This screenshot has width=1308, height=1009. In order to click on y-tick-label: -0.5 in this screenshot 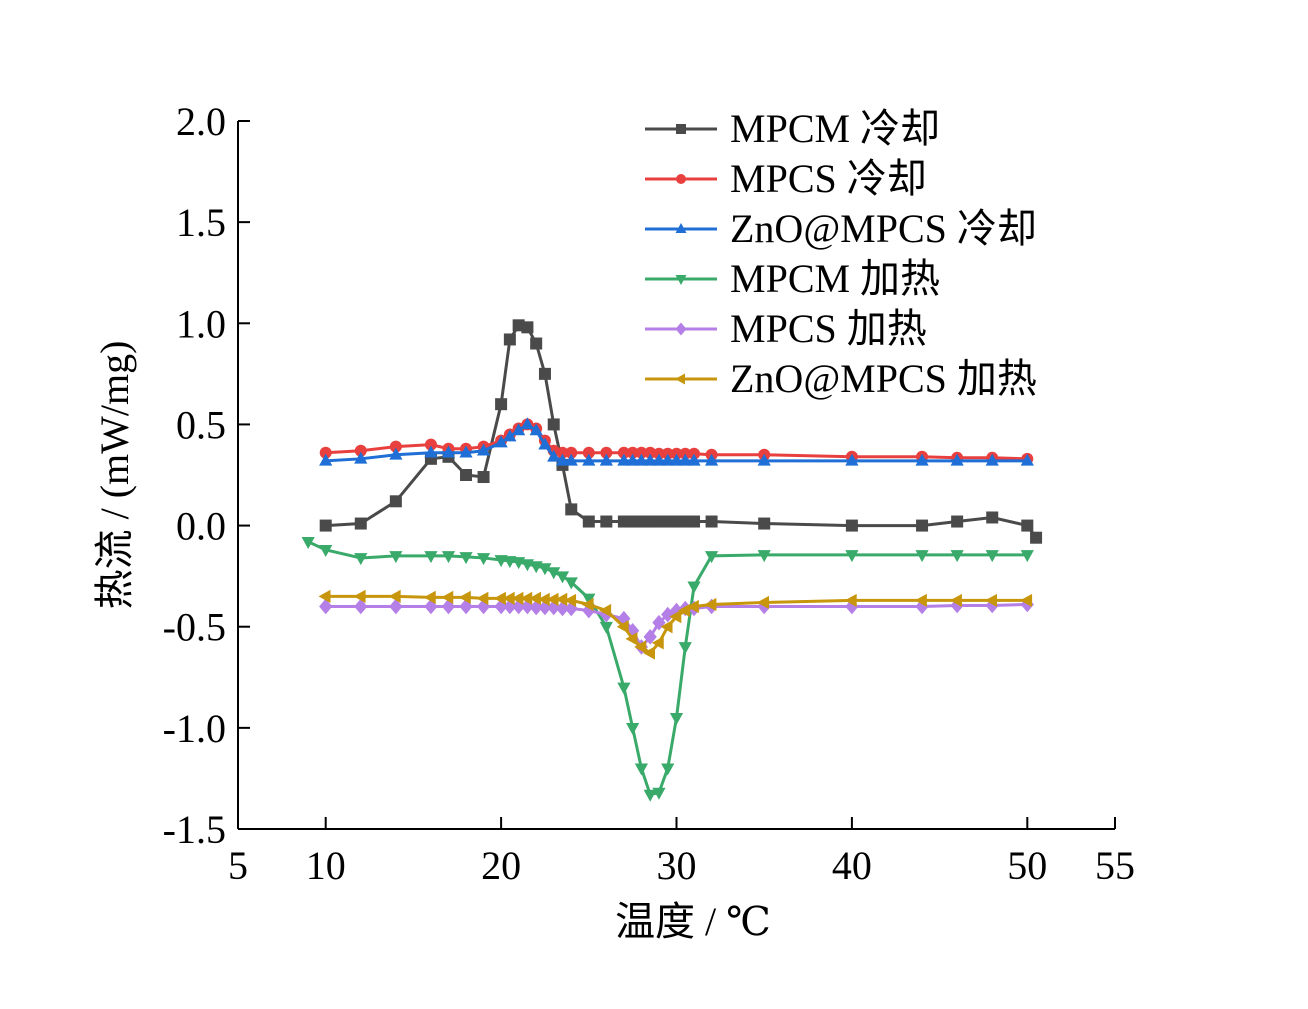, I will do `click(194, 627)`.